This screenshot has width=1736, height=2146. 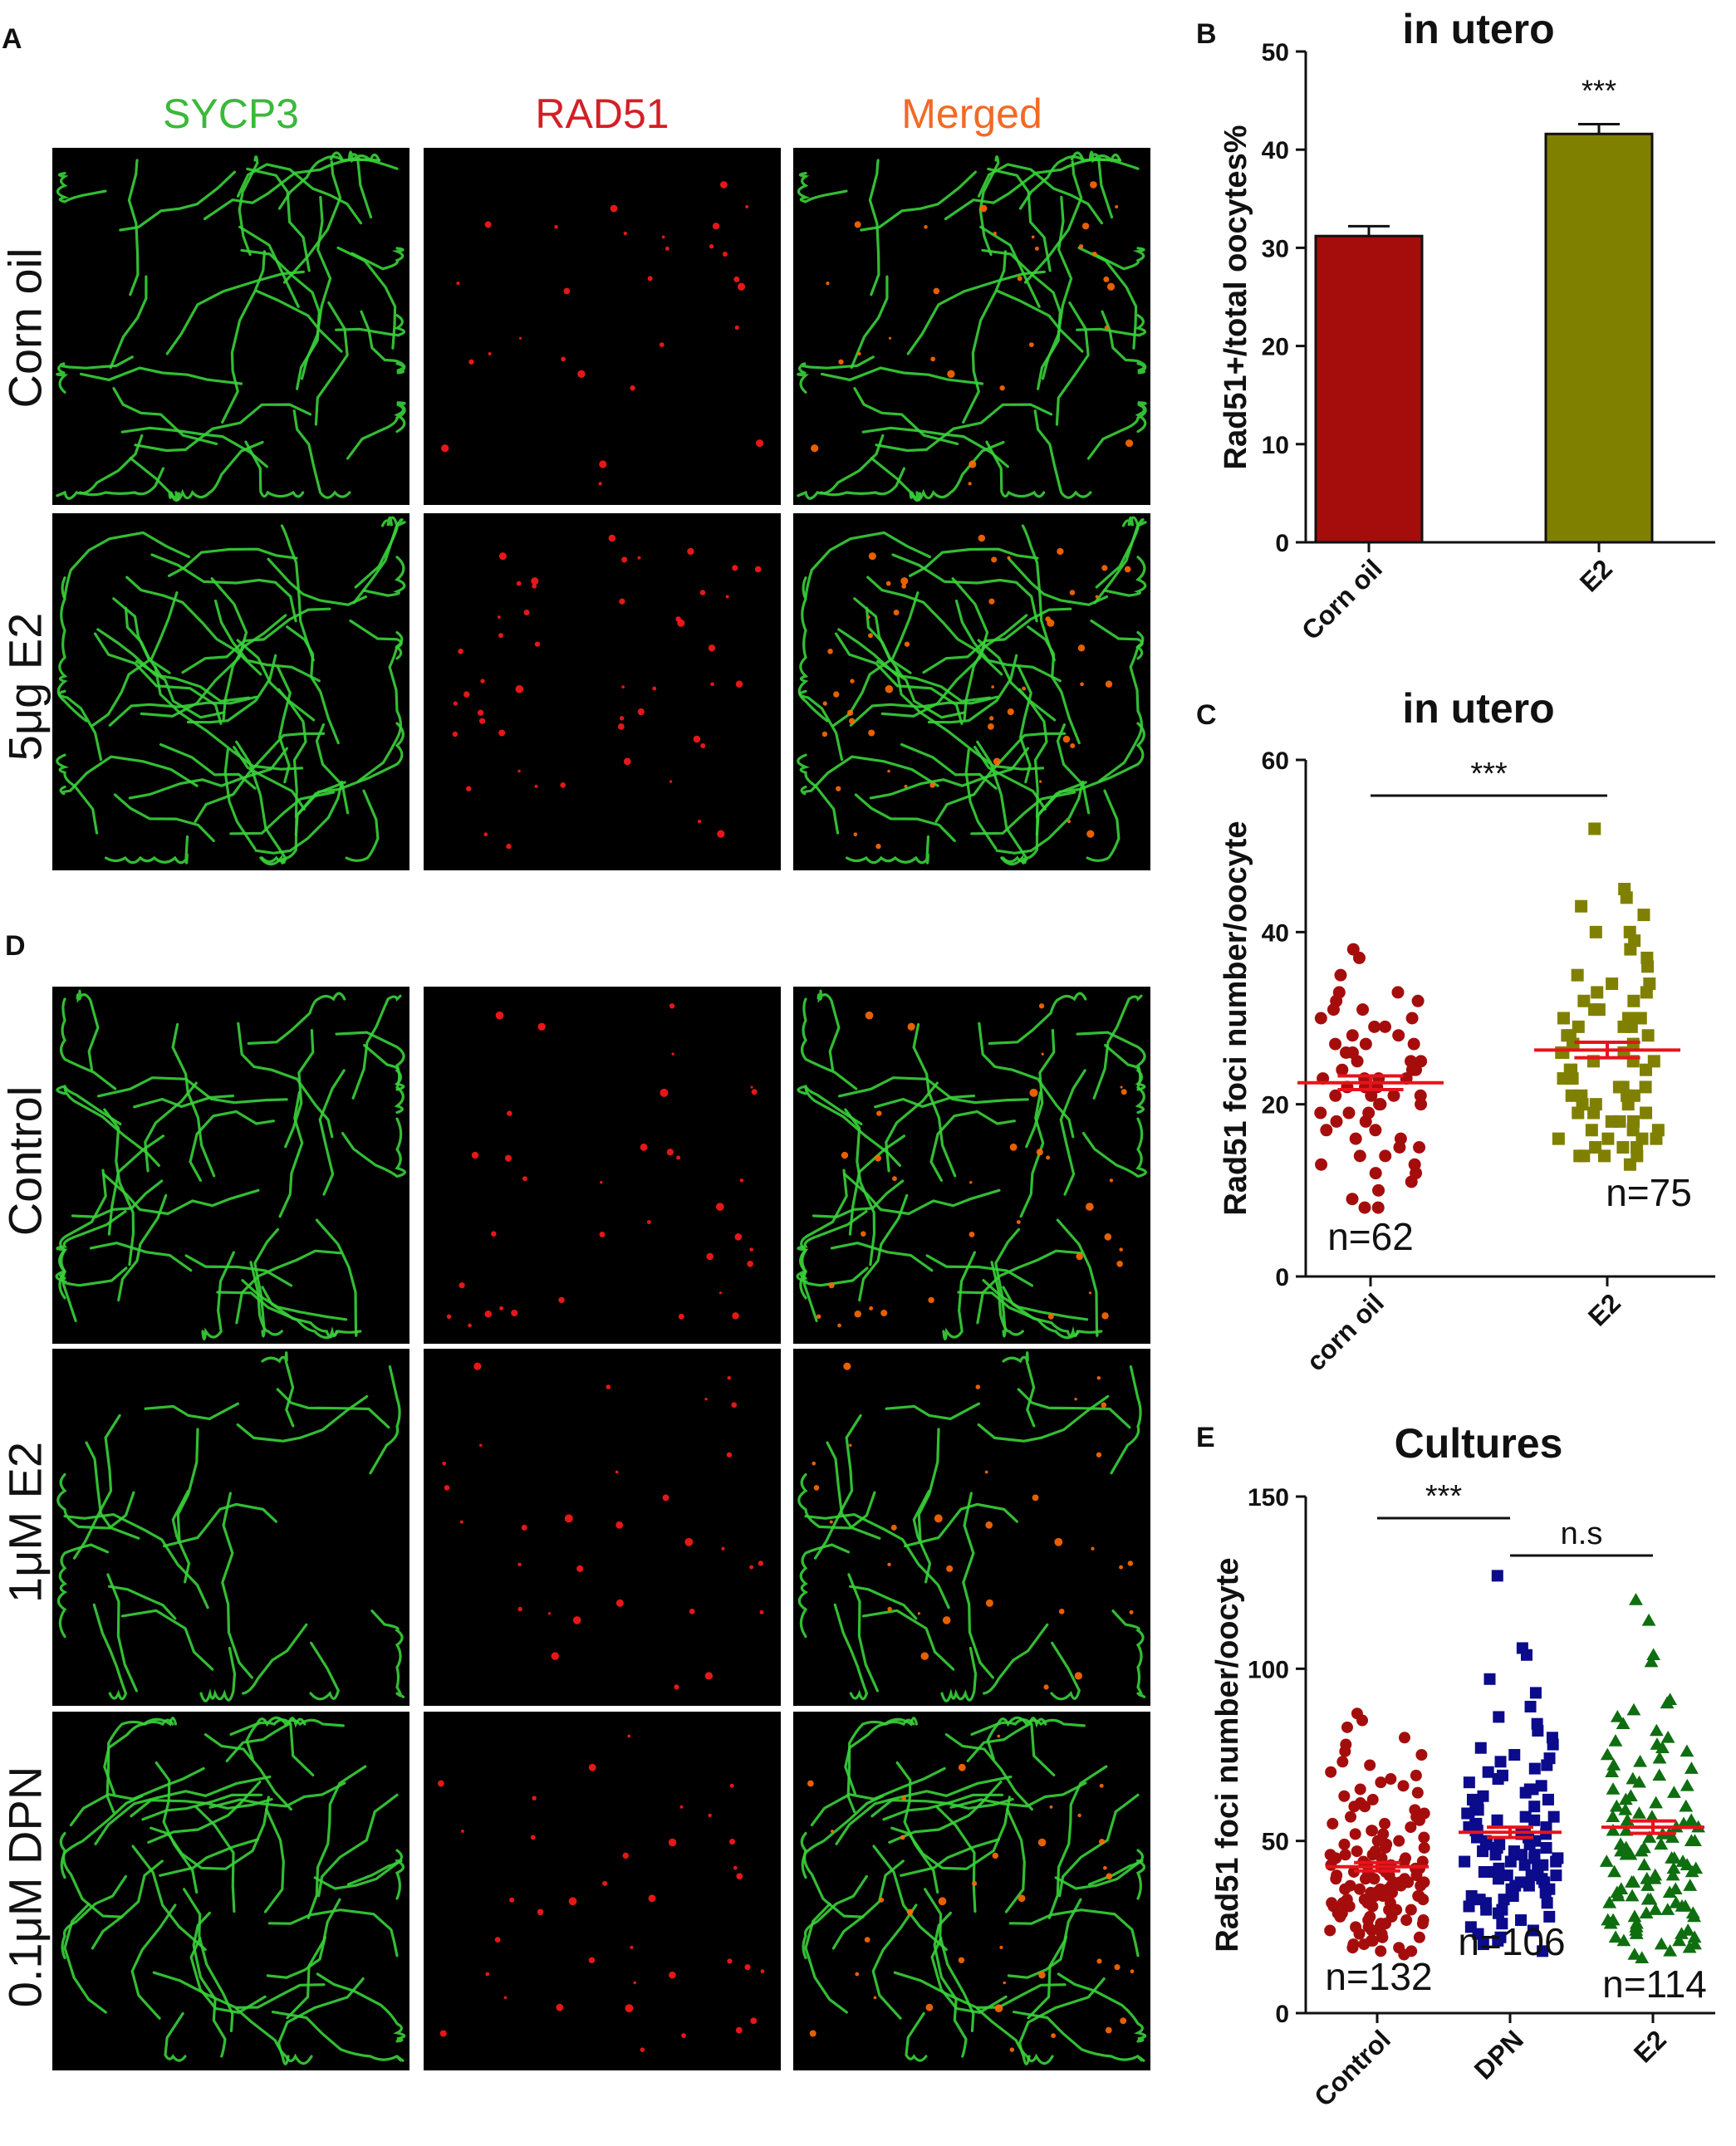 What do you see at coordinates (1478, 709) in the screenshot?
I see `chart-c-title: in utero` at bounding box center [1478, 709].